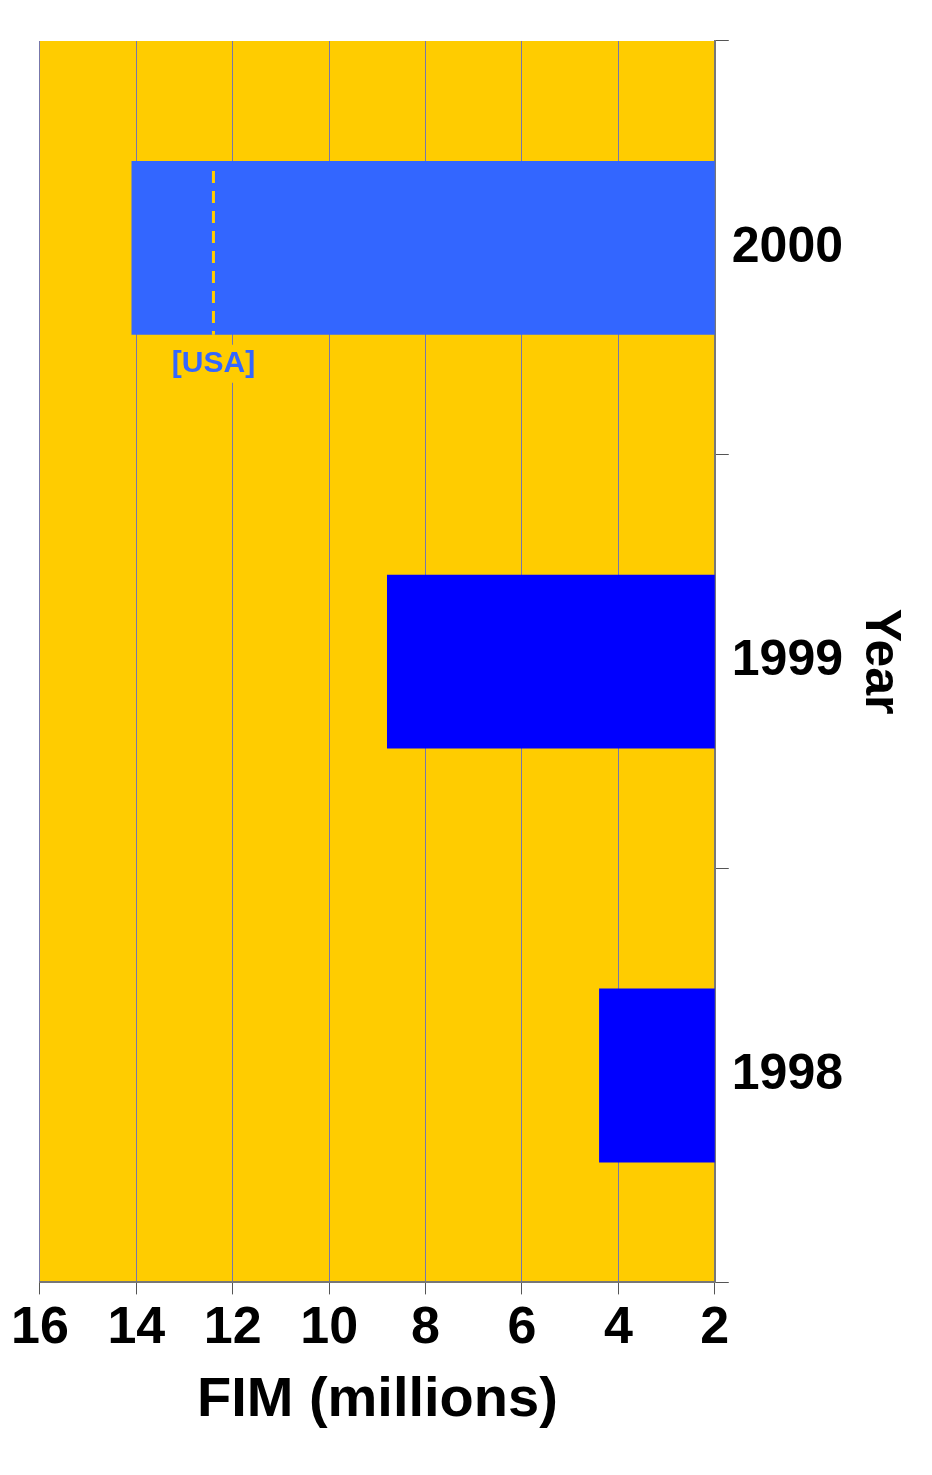 The image size is (932, 1475). What do you see at coordinates (377, 1396) in the screenshot?
I see `x-axis-title: FIM (millions)` at bounding box center [377, 1396].